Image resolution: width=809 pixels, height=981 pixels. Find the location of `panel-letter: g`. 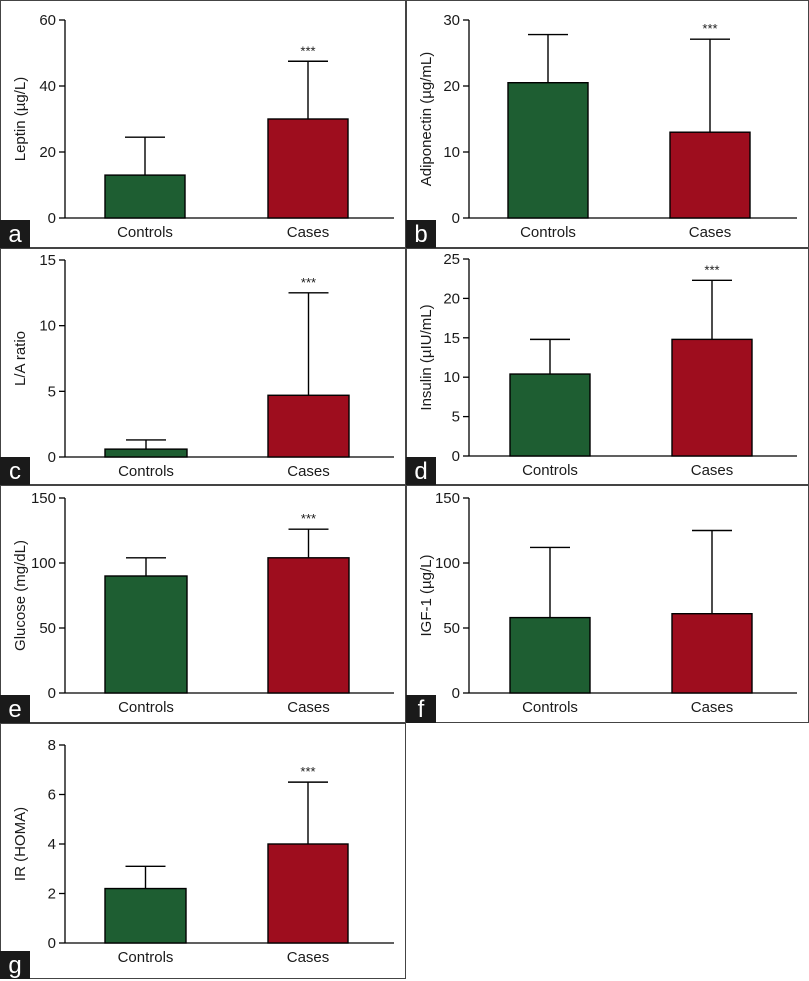

panel-letter: g is located at coordinates (14, 965).